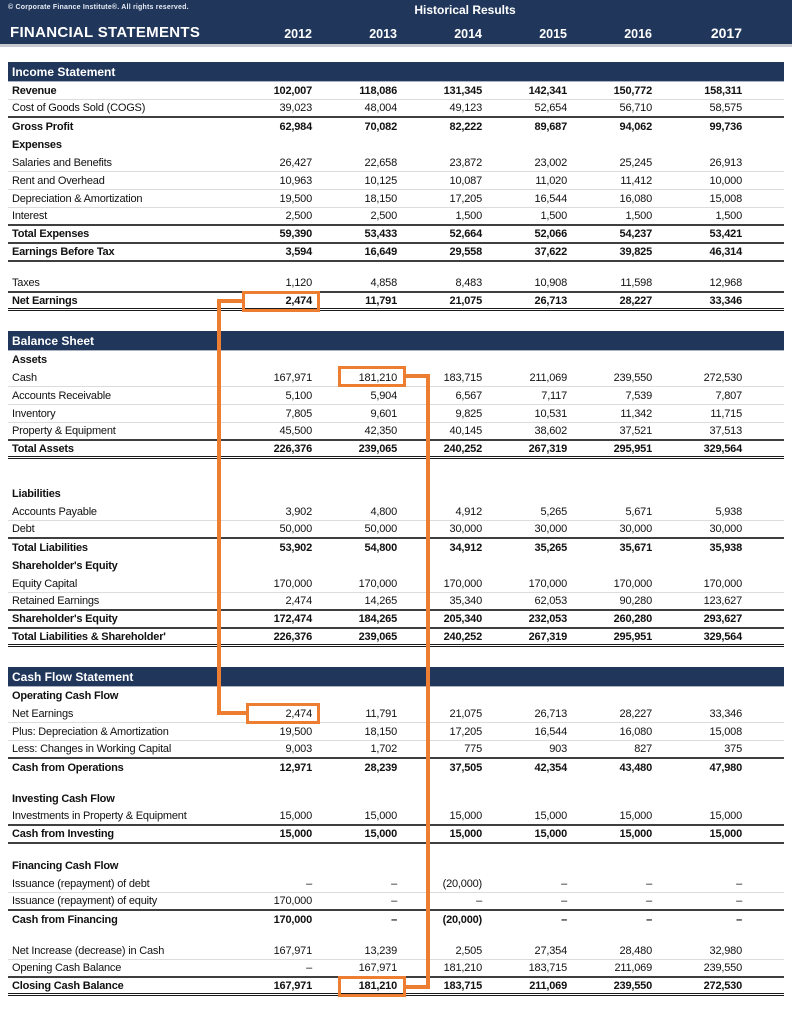 The width and height of the screenshot is (792, 1024). What do you see at coordinates (726, 108) in the screenshot?
I see `value-cell: 58,575` at bounding box center [726, 108].